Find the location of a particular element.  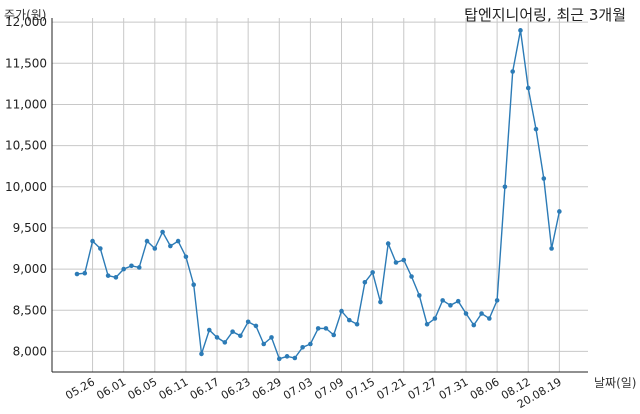

x-tick-label: 07.15 is located at coordinates (360, 388).